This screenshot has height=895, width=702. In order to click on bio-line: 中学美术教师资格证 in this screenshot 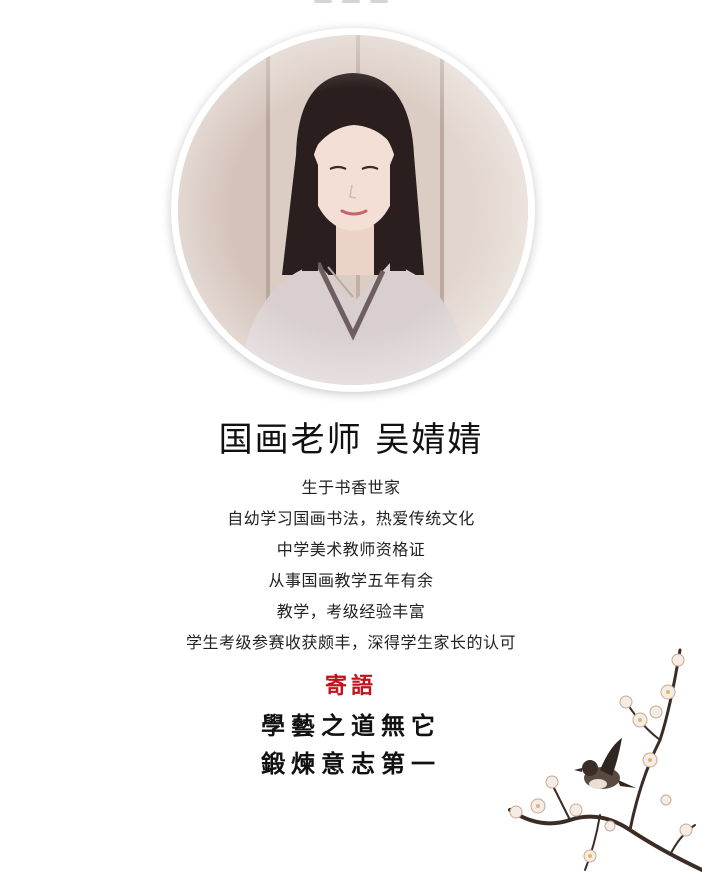, I will do `click(351, 549)`.